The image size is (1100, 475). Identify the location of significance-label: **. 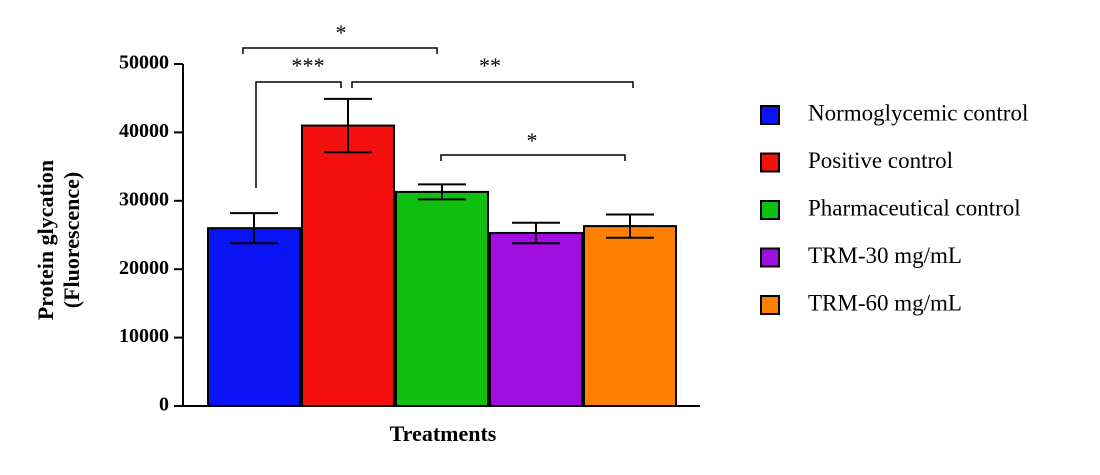
(490, 65).